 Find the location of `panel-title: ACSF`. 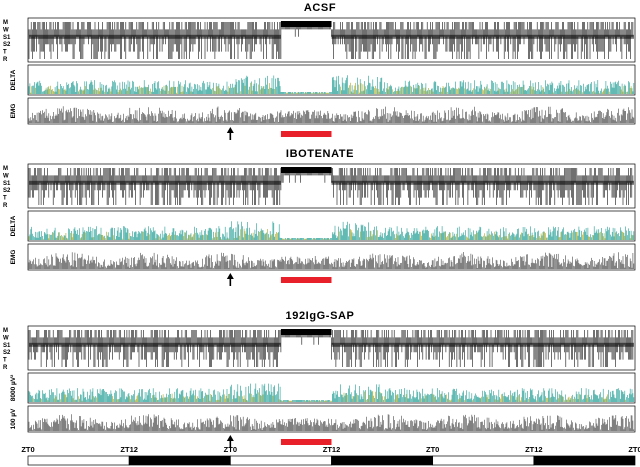

panel-title: ACSF is located at coordinates (320, 8).